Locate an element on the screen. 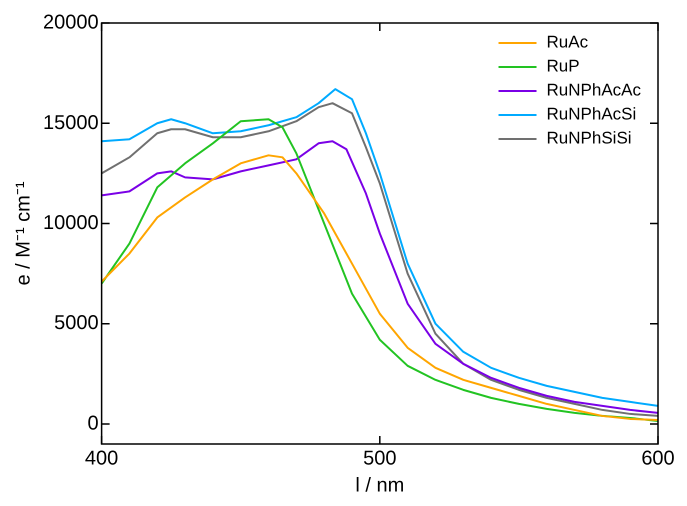 The width and height of the screenshot is (687, 506). x-tick-label: 500 is located at coordinates (379, 459).